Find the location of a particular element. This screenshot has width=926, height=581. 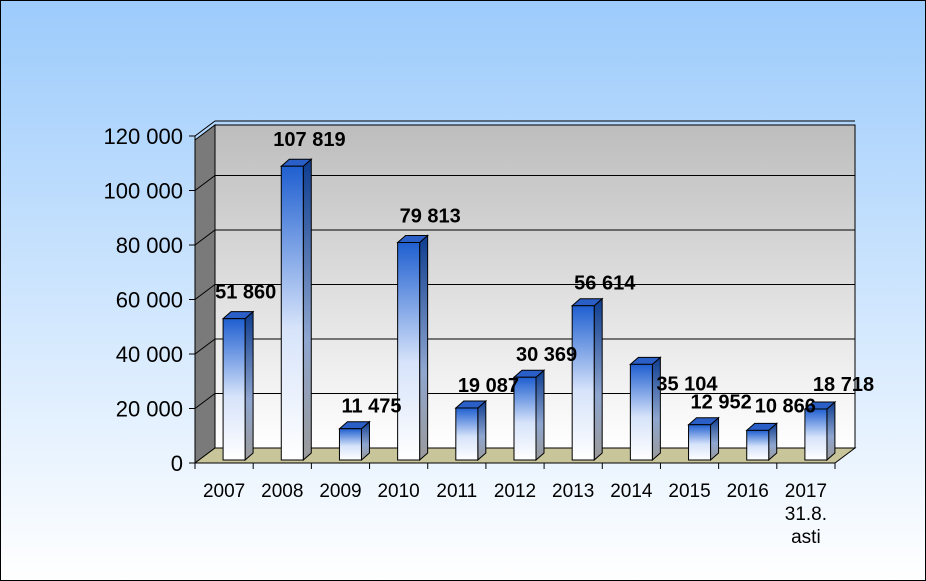

y-tick-label: 40 000 is located at coordinates (149, 354).